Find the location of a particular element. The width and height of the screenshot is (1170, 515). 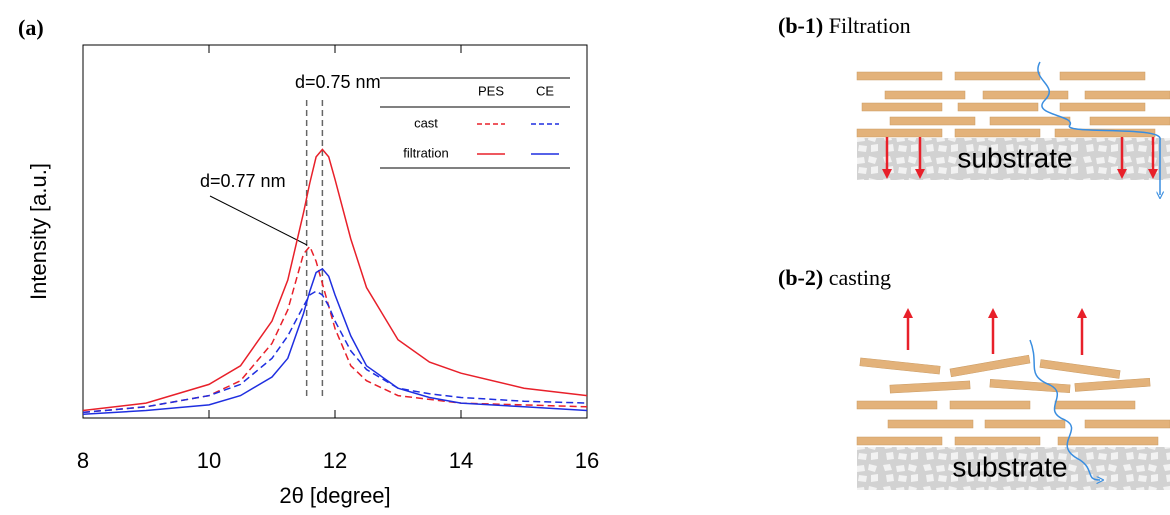

diagram-title: (b-1) Filtration is located at coordinates (844, 25).